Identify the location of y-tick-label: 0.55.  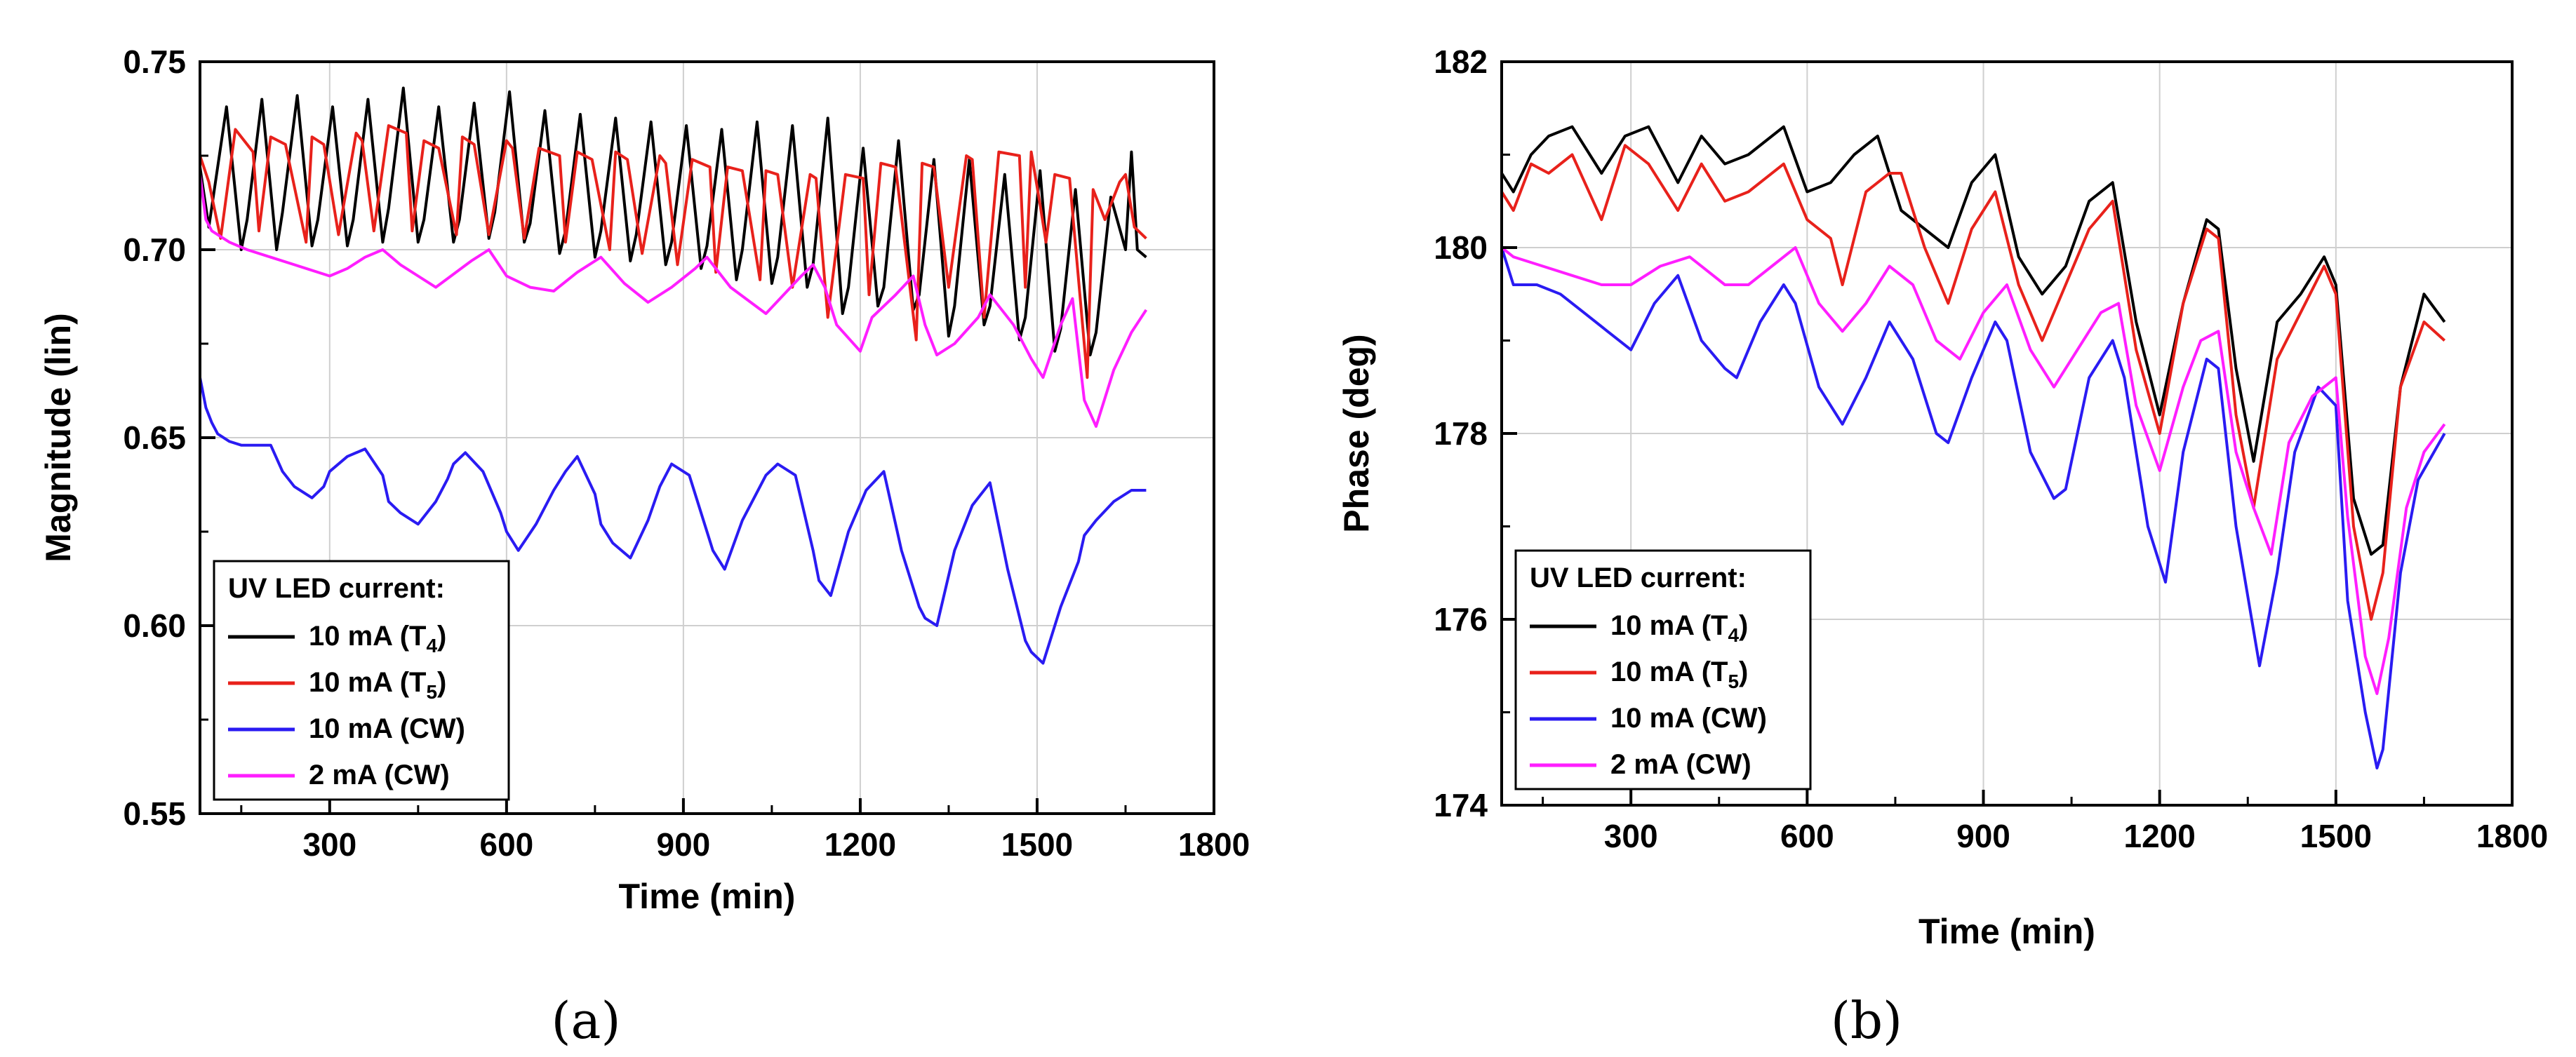
(155, 813).